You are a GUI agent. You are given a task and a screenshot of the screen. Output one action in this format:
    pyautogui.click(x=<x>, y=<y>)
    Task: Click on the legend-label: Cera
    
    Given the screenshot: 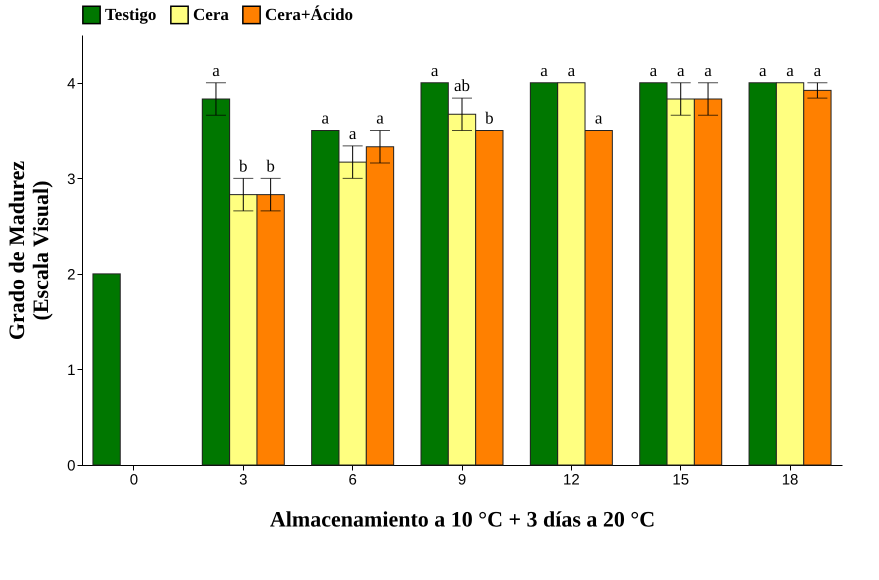 What is the action you would take?
    pyautogui.click(x=211, y=14)
    